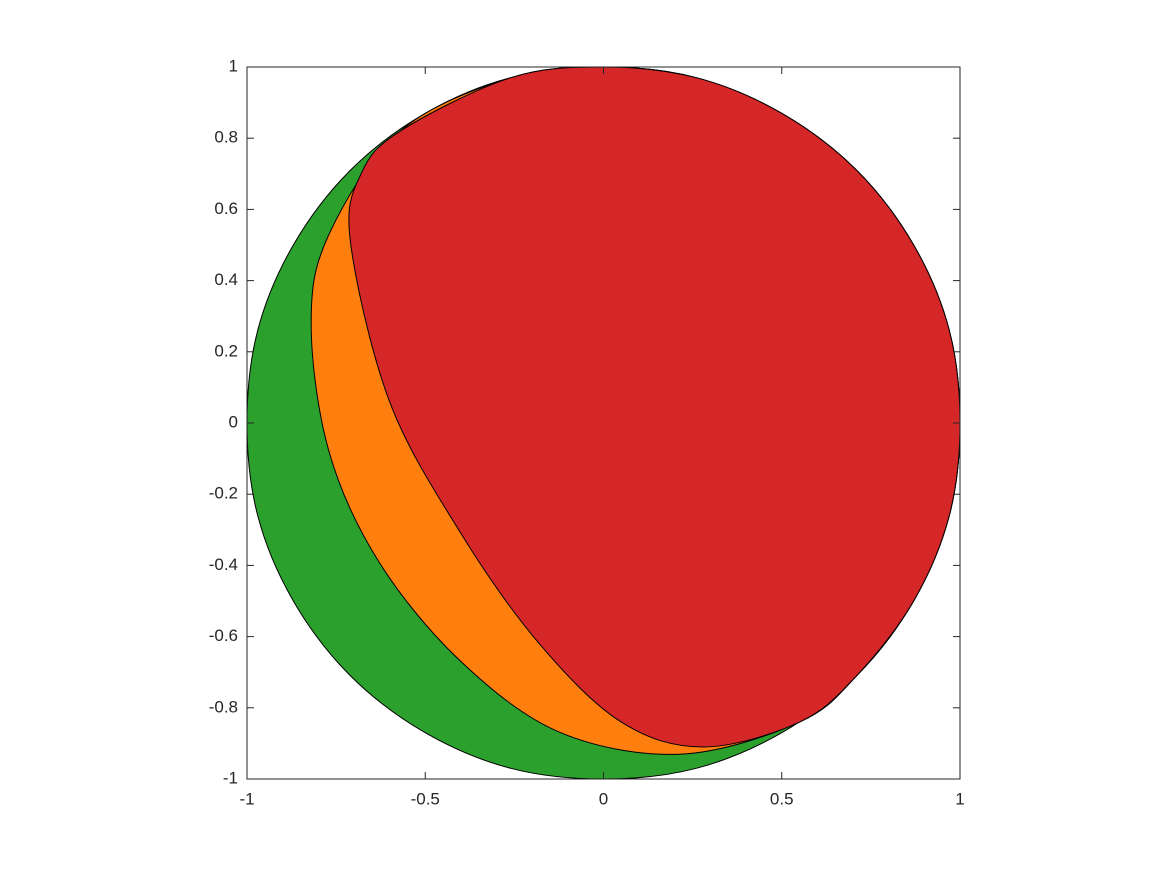 Image resolution: width=1167 pixels, height=875 pixels. I want to click on x-tick-label: -0.5, so click(425, 798).